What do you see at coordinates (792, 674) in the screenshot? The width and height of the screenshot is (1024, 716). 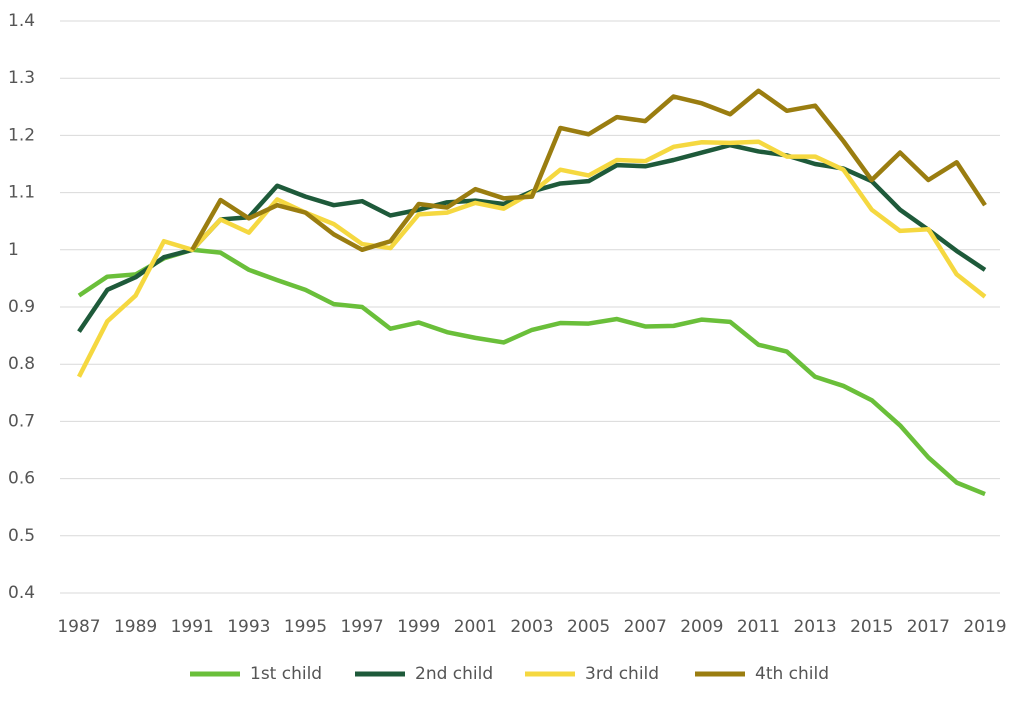 I see `legend-label: 4th child` at bounding box center [792, 674].